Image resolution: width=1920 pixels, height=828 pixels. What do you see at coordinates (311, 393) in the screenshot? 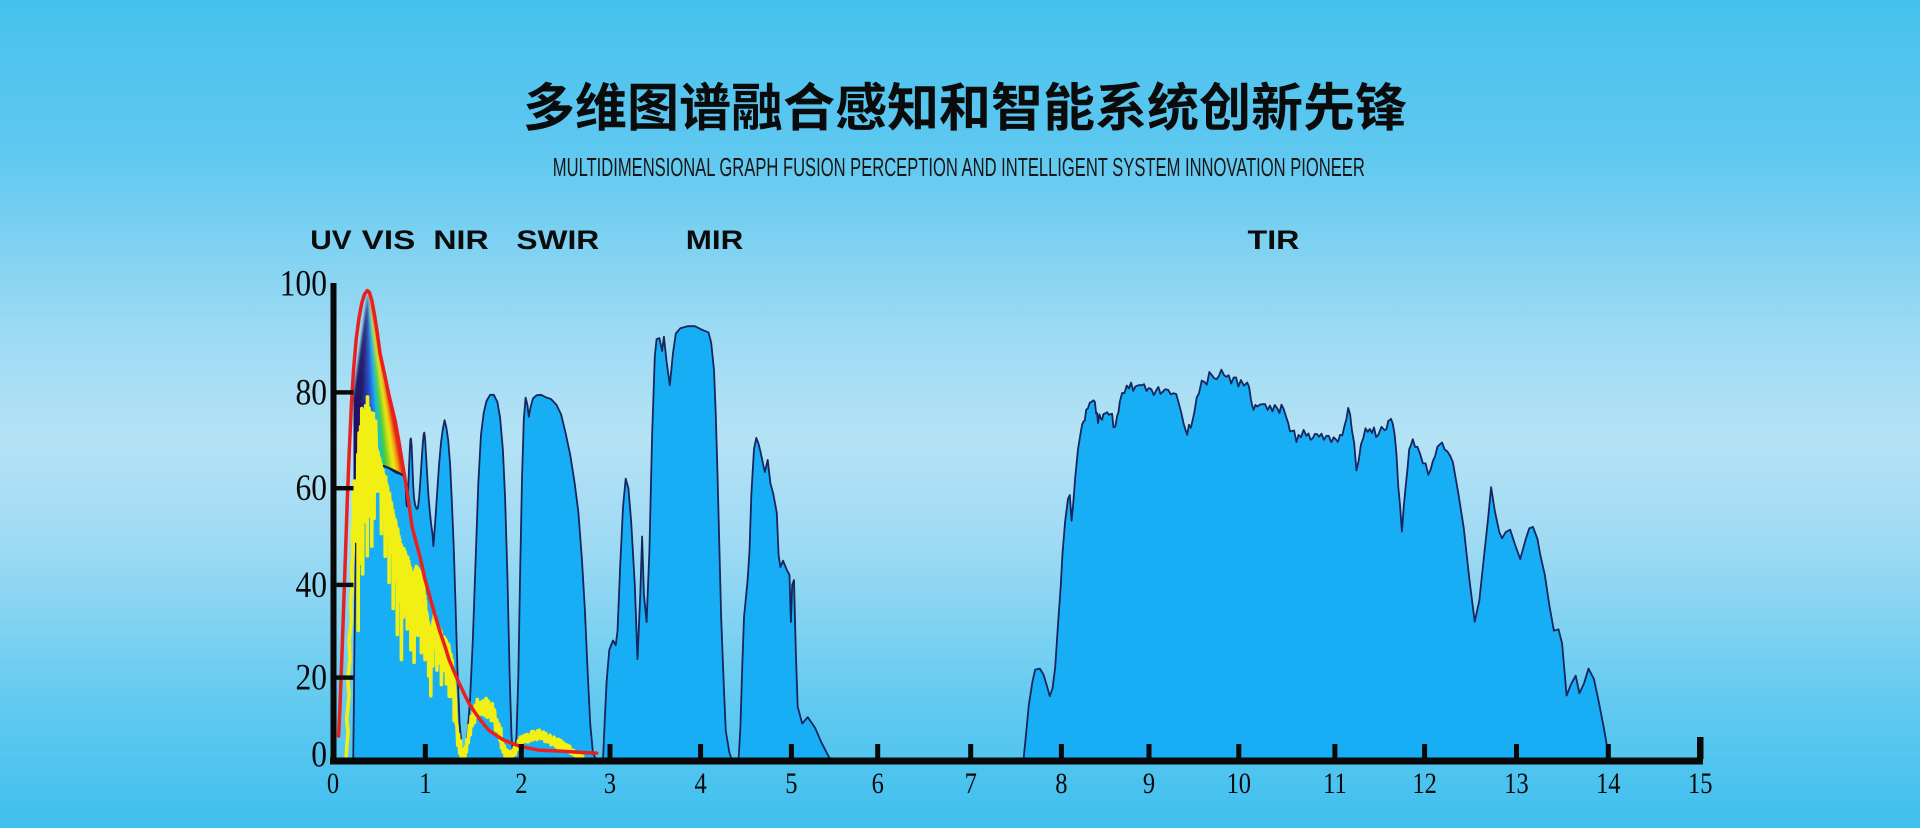
I see `svg-text: 80` at bounding box center [311, 393].